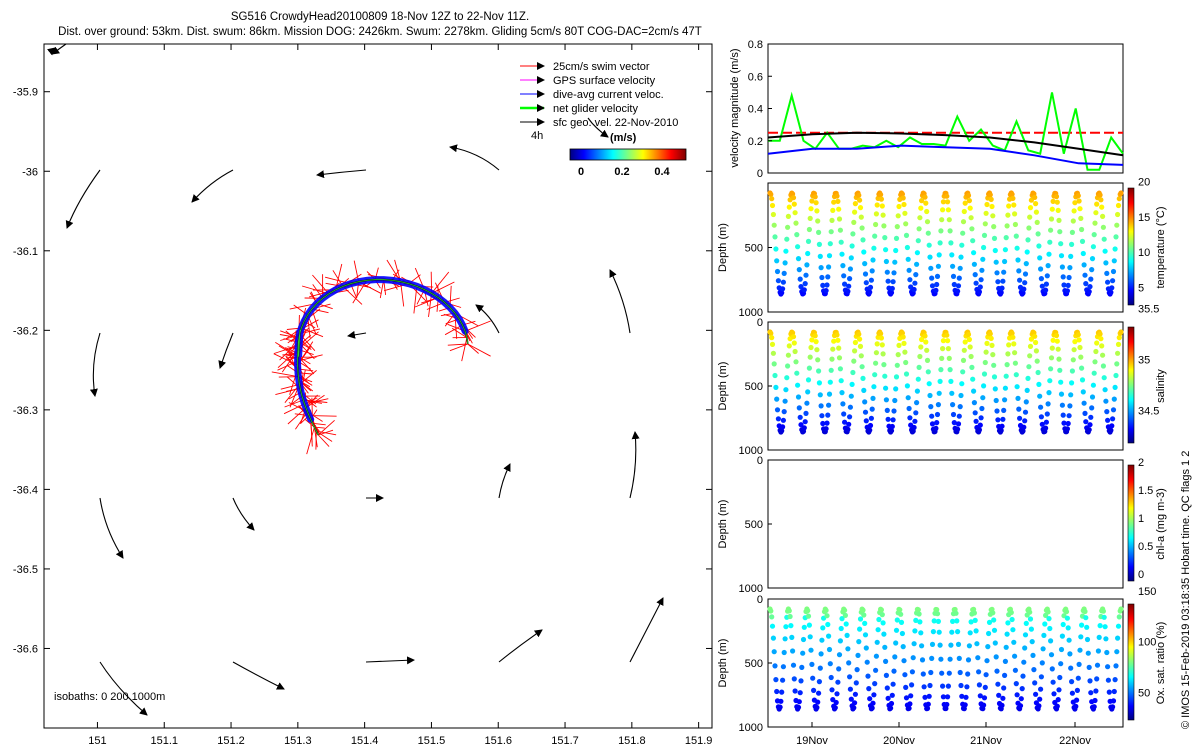  Describe the element at coordinates (381, 357) in the screenshot. I see `glider-track-vectors` at that location.